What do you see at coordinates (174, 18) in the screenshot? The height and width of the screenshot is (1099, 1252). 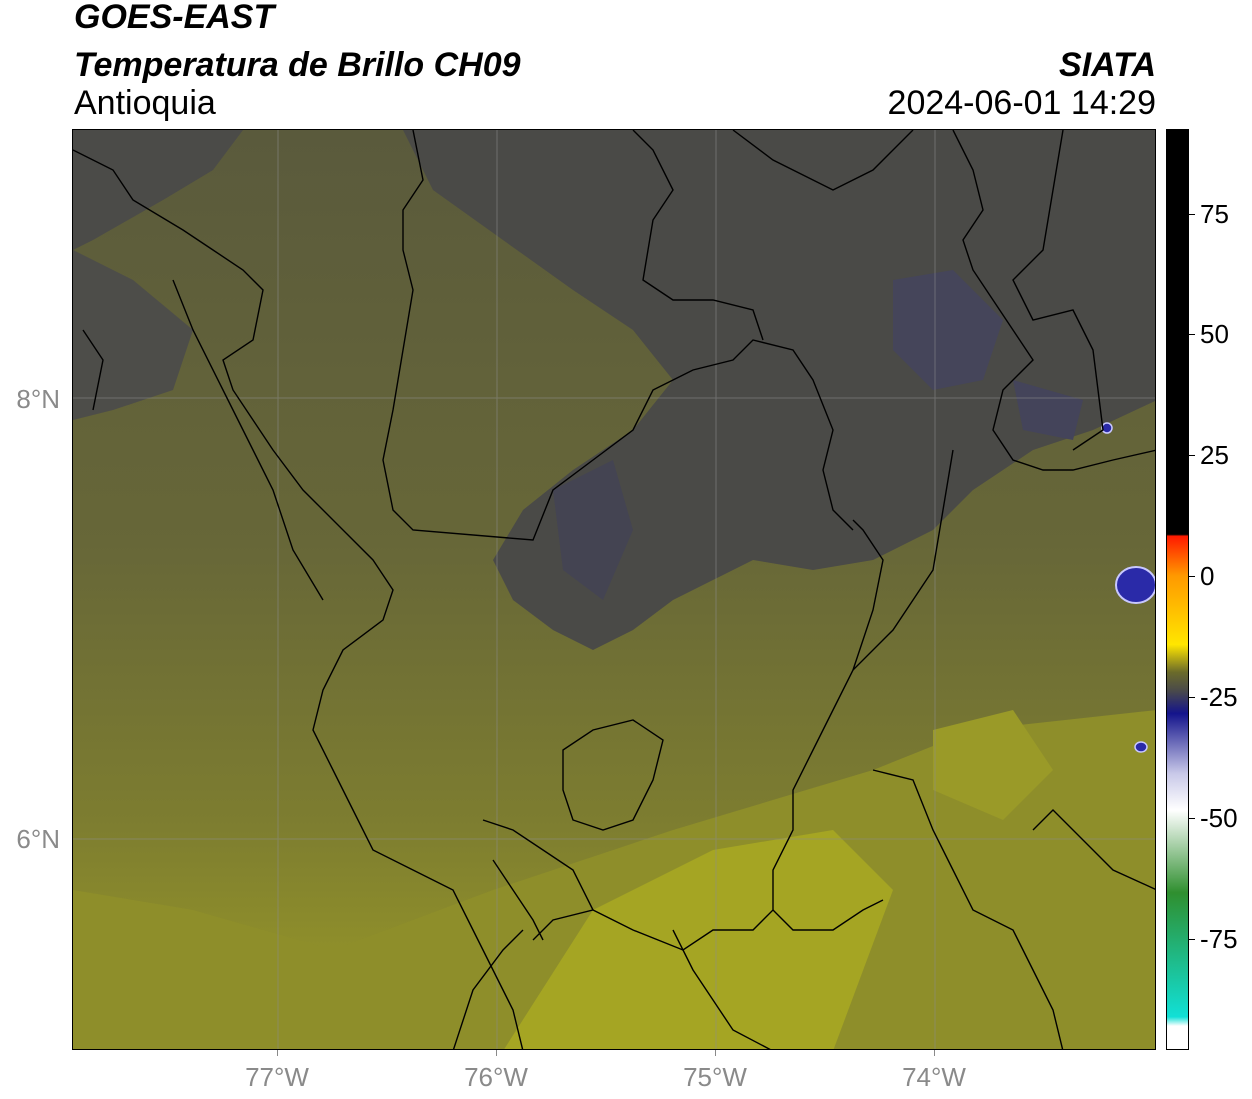 I see `satellite-title: GOES-EAST` at bounding box center [174, 18].